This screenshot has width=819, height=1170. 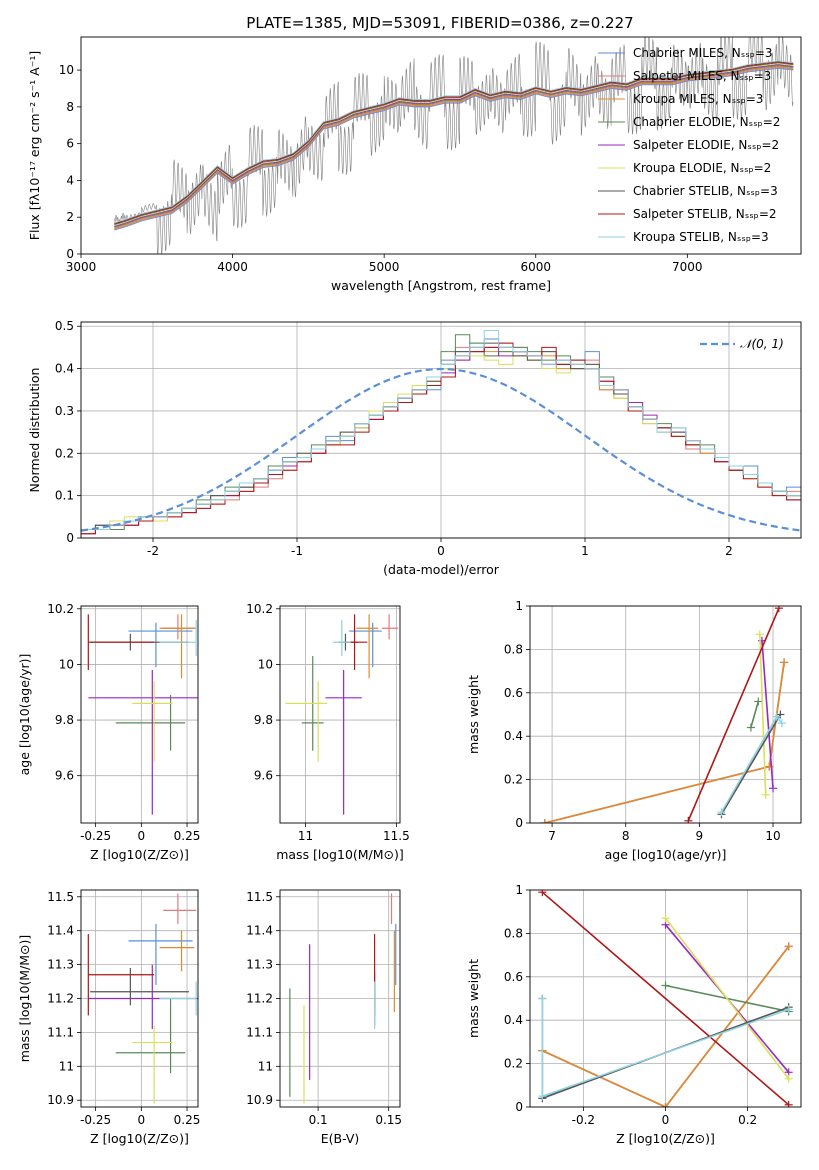 What do you see at coordinates (700, 836) in the screenshot?
I see `x-tick-label: 9` at bounding box center [700, 836].